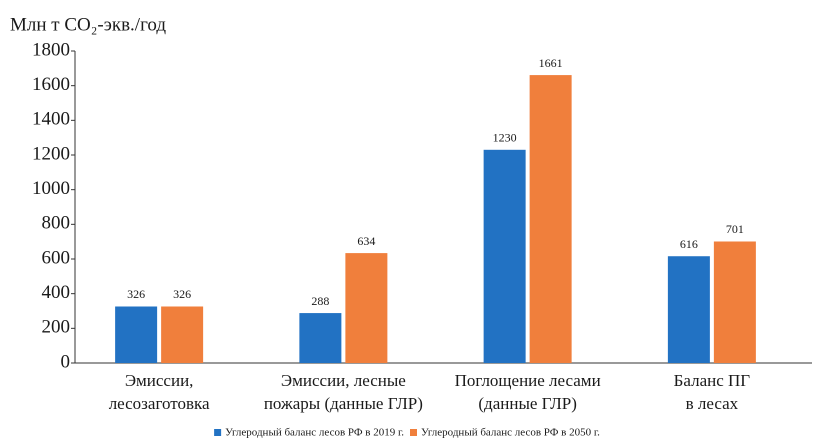 The image size is (814, 443). I want to click on legend-label: Углеродный баланс лесов РФ в 2019 г., so click(314, 433).